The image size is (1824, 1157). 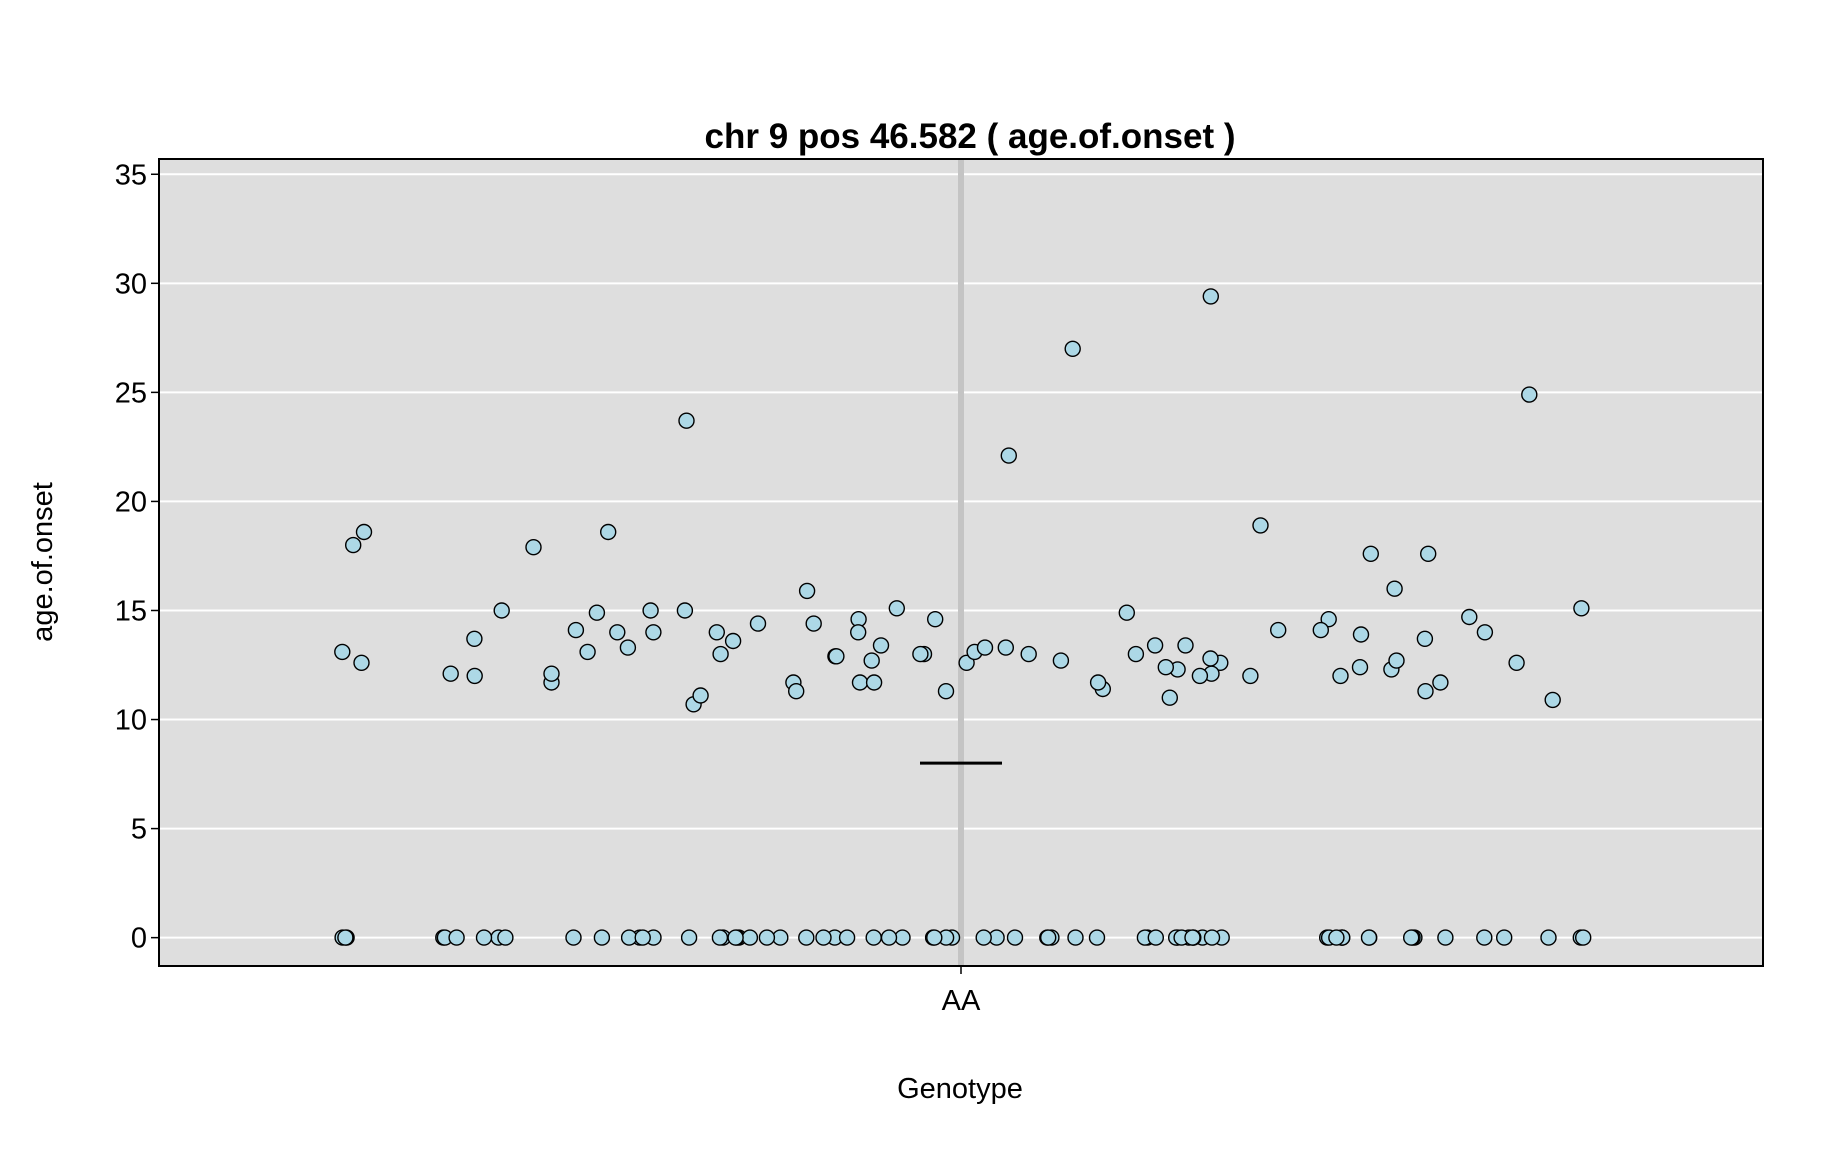 I want to click on y-tick-label: 30, so click(x=131, y=284).